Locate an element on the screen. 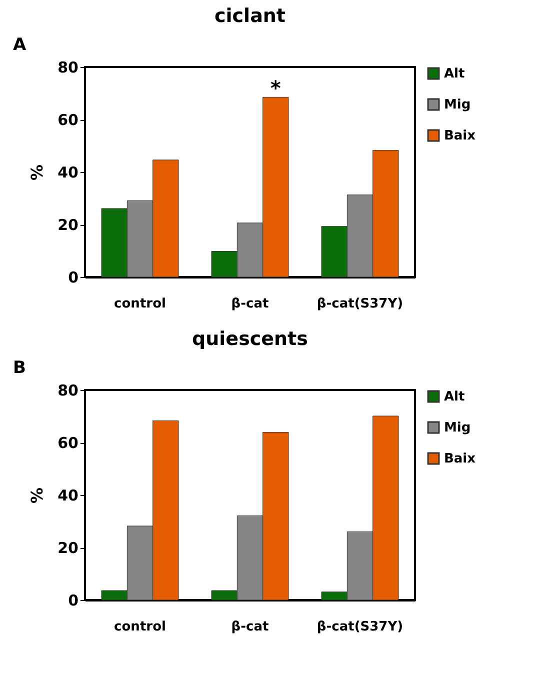 This screenshot has height=696, width=544. chart-title: quiescents is located at coordinates (250, 339).